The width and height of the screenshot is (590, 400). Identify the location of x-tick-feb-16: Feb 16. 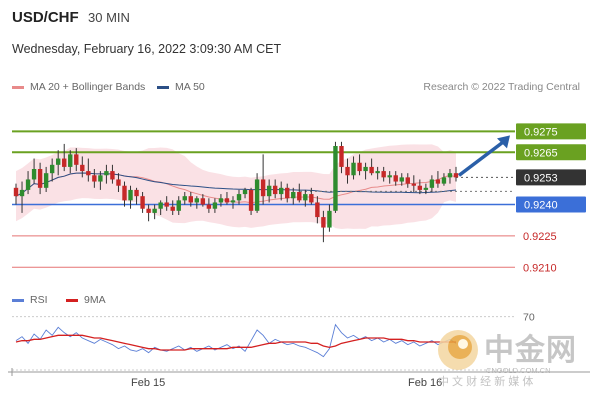
(425, 383).